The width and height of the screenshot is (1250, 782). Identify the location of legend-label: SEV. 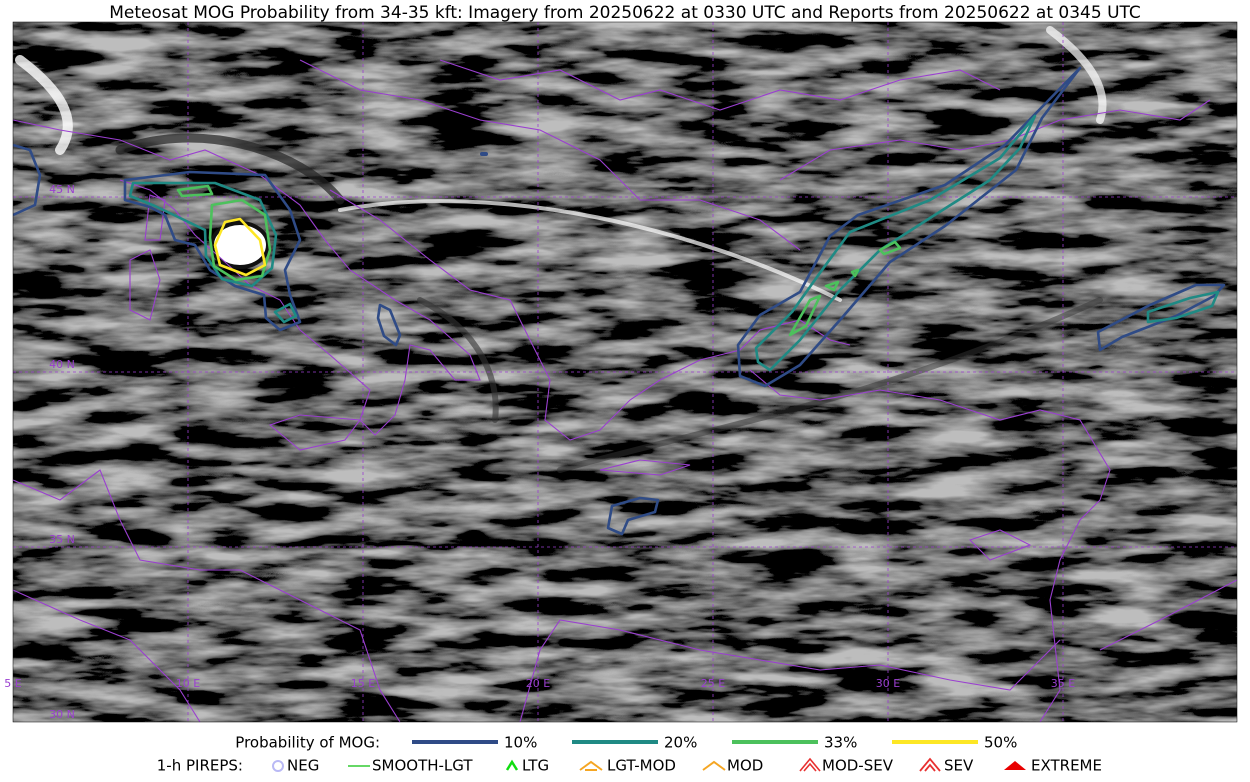
(959, 766).